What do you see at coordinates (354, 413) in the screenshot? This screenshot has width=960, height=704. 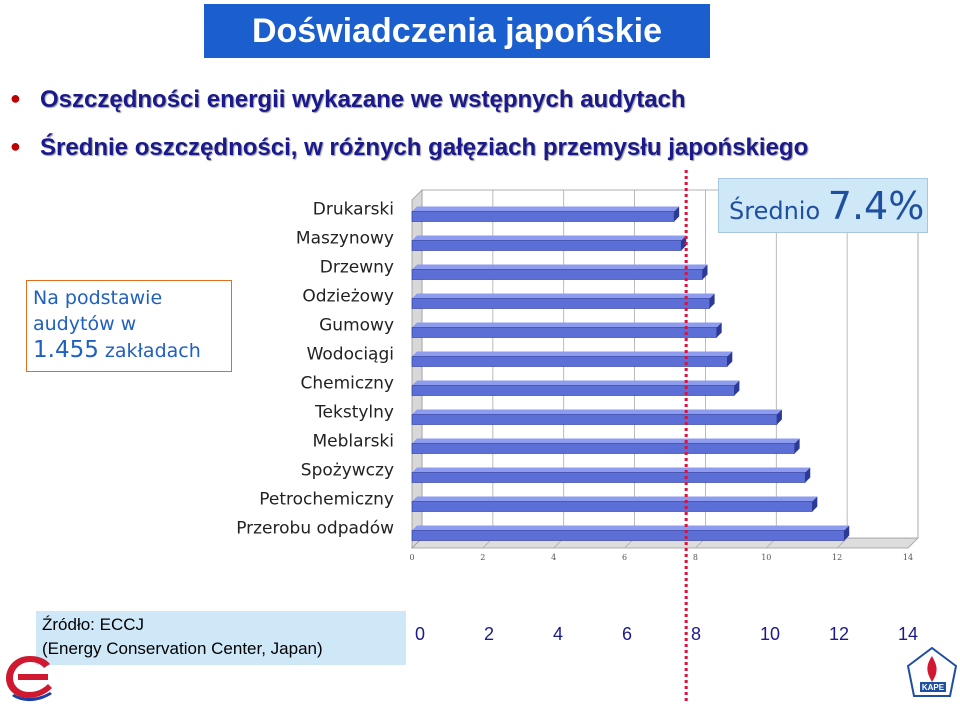 I see `category-label: Tekstylny` at bounding box center [354, 413].